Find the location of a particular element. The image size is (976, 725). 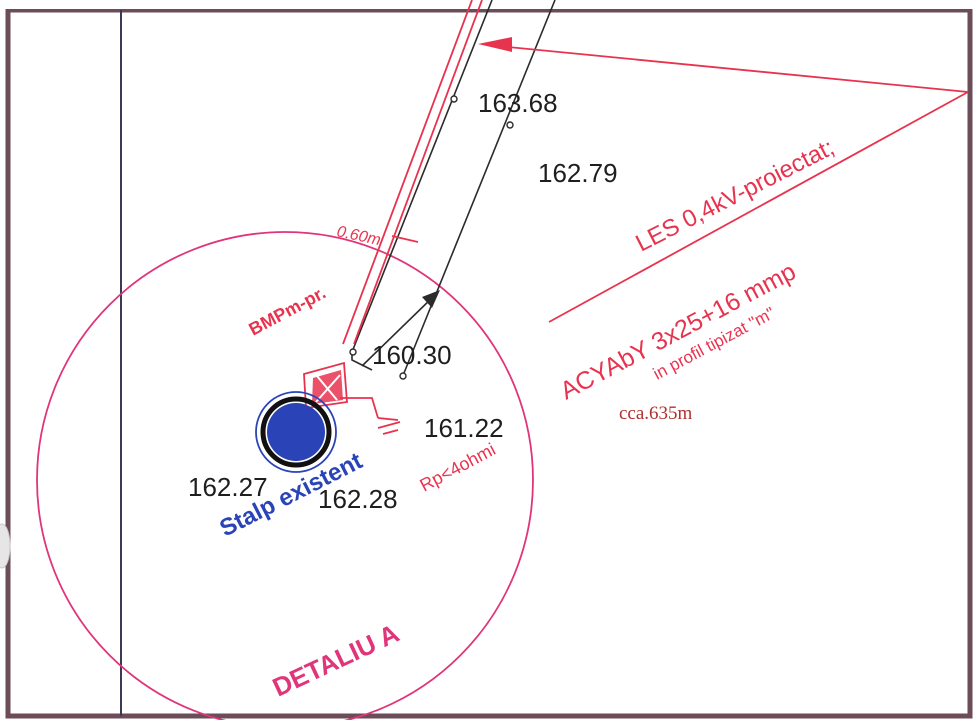

length-label: cca.635m is located at coordinates (656, 413).